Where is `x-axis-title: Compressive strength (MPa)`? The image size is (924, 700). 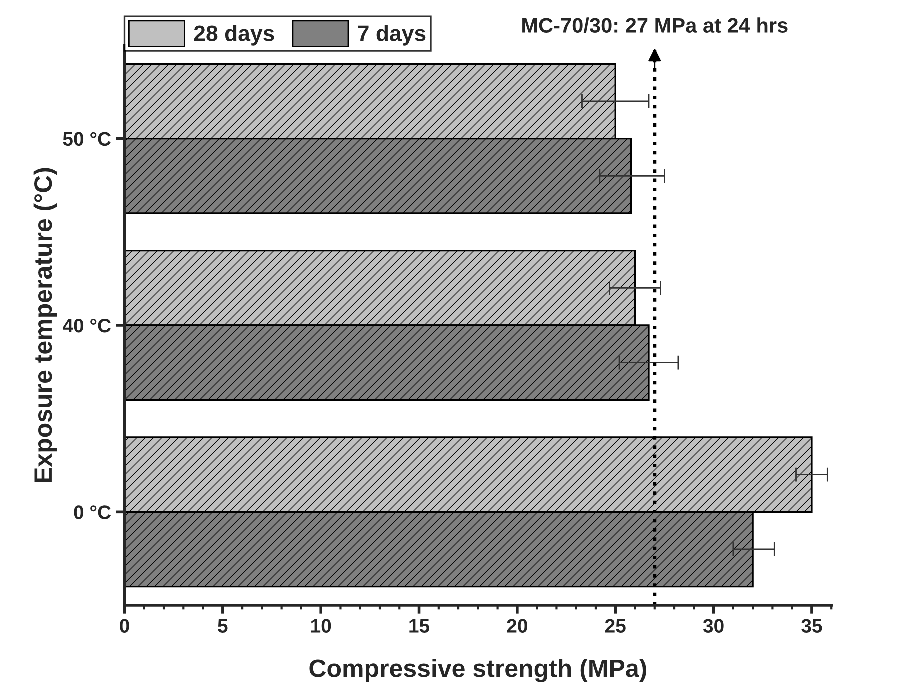 x-axis-title: Compressive strength (MPa) is located at coordinates (478, 670).